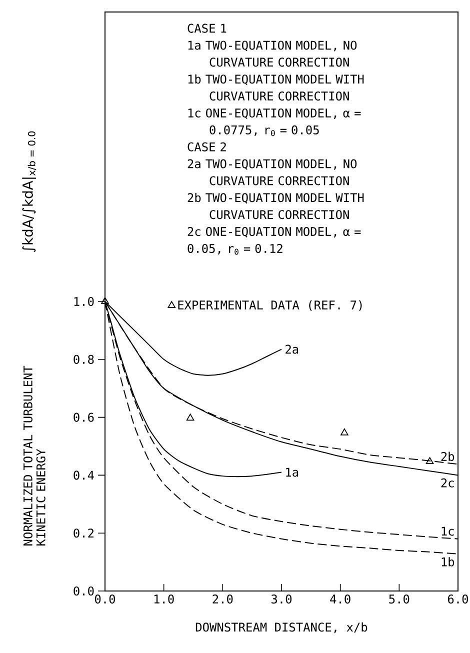 This screenshot has height=653, width=470. What do you see at coordinates (105, 599) in the screenshot?
I see `x-tick-label: 0.0` at bounding box center [105, 599].